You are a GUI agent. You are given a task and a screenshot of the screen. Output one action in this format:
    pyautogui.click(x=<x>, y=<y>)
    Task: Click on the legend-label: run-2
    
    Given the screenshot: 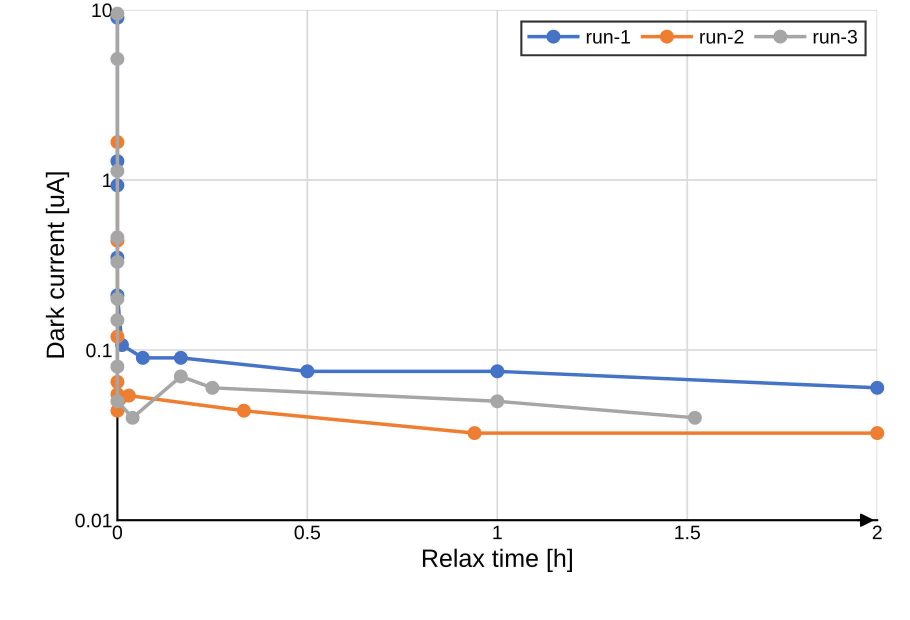 What is the action you would take?
    pyautogui.click(x=722, y=37)
    